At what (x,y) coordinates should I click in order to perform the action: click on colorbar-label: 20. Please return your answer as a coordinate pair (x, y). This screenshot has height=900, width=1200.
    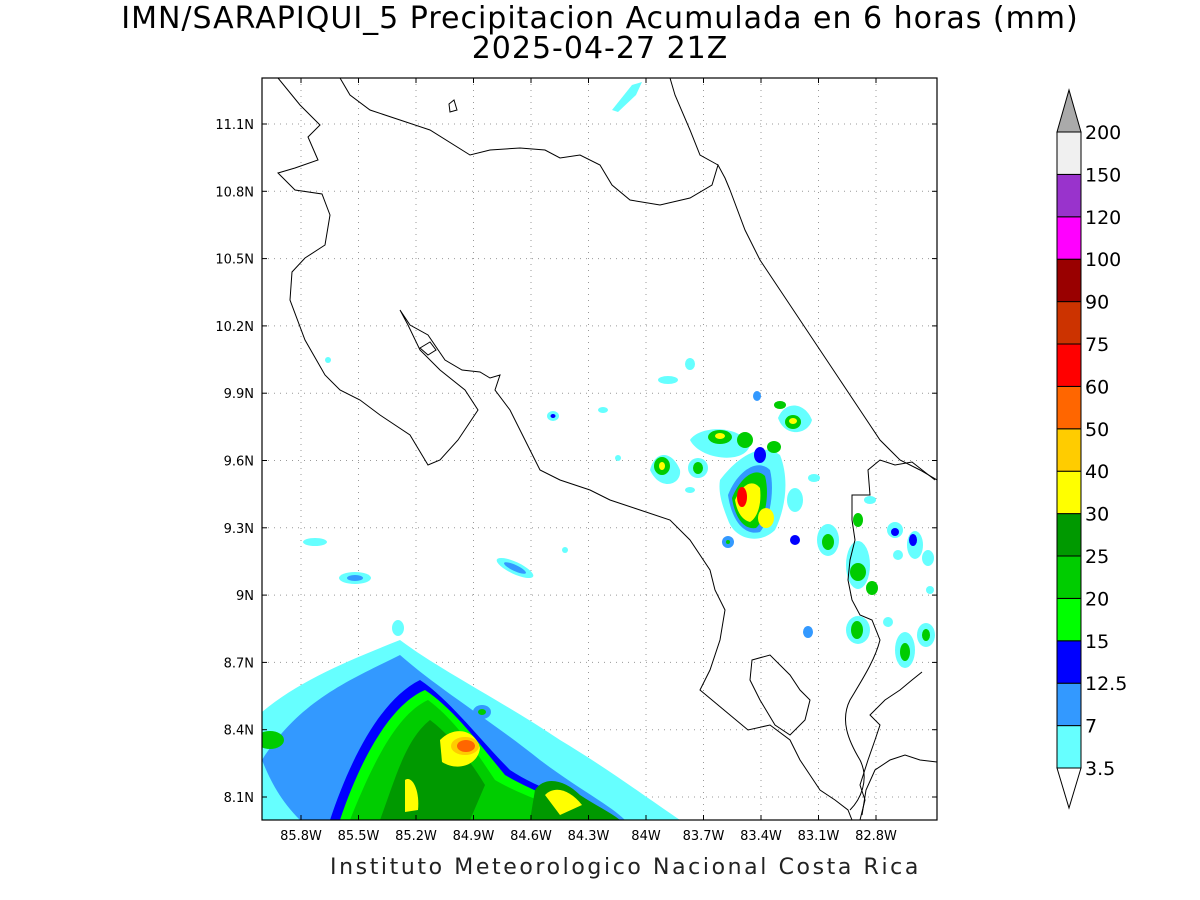
    Looking at the image, I should click on (1097, 599).